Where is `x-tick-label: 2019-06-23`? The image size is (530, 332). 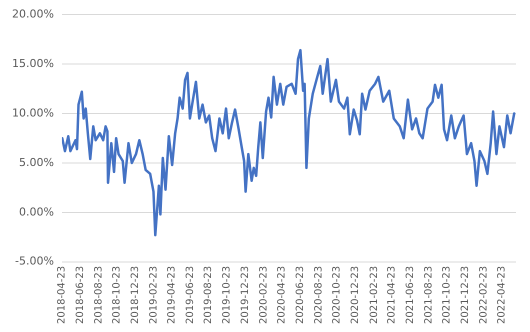 x-tick-label: 2019-06-23 is located at coordinates (190, 295).